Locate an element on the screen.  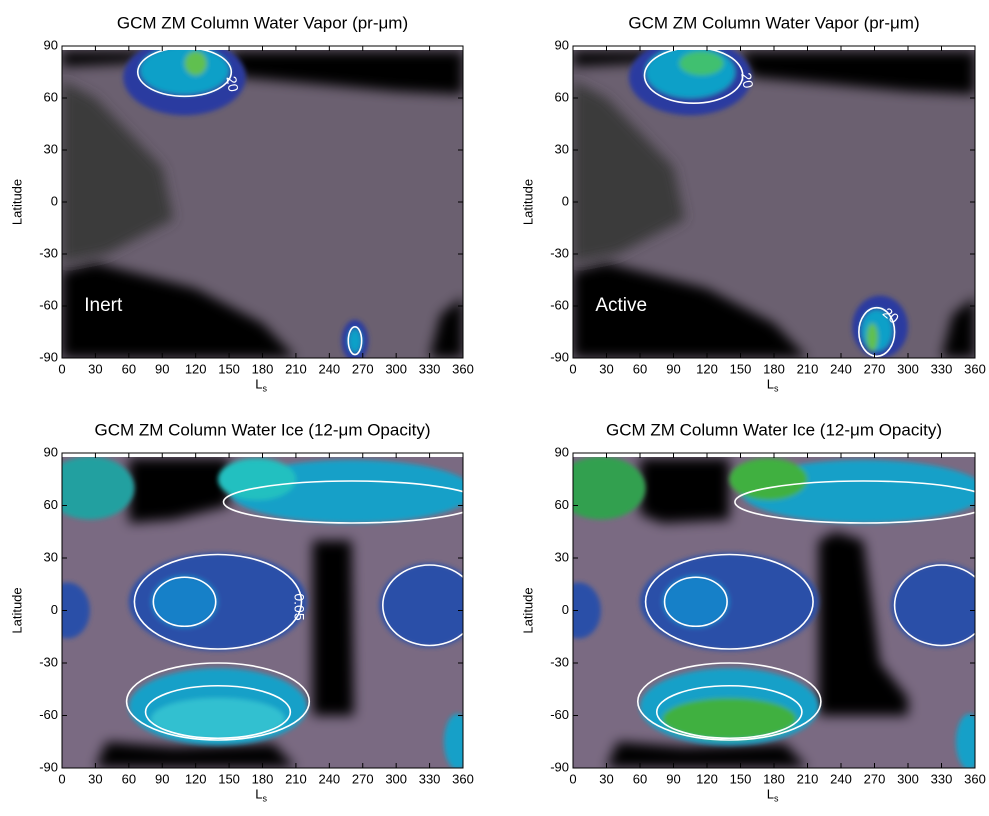
annotation: Active is located at coordinates (621, 305).